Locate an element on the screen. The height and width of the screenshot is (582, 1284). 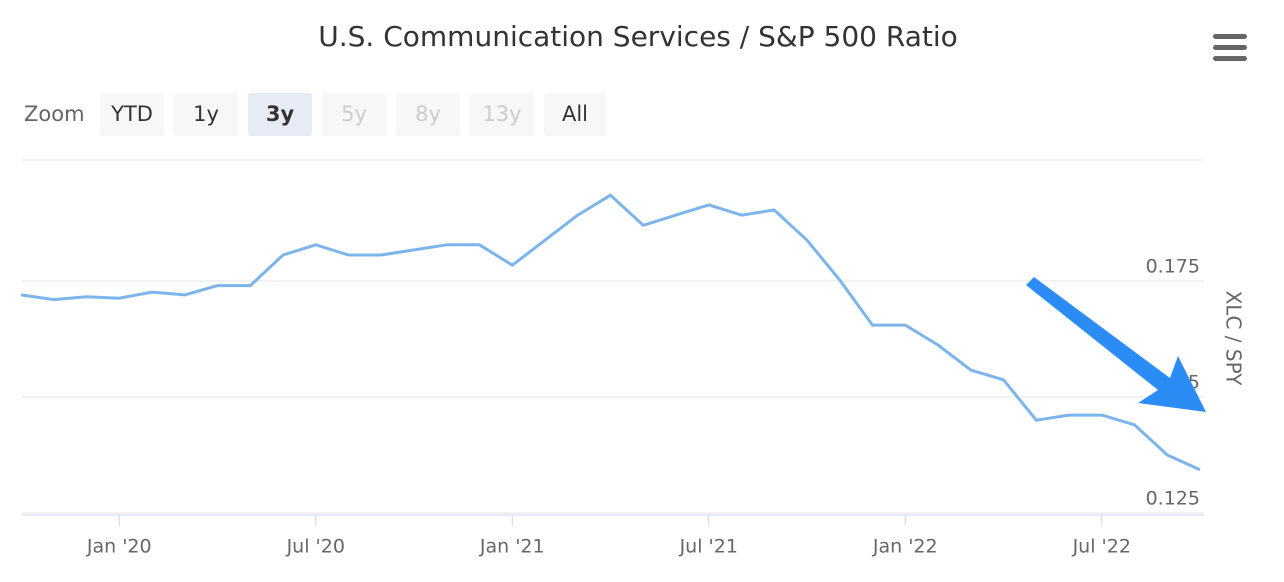
zoom-button: 13y is located at coordinates (502, 114).